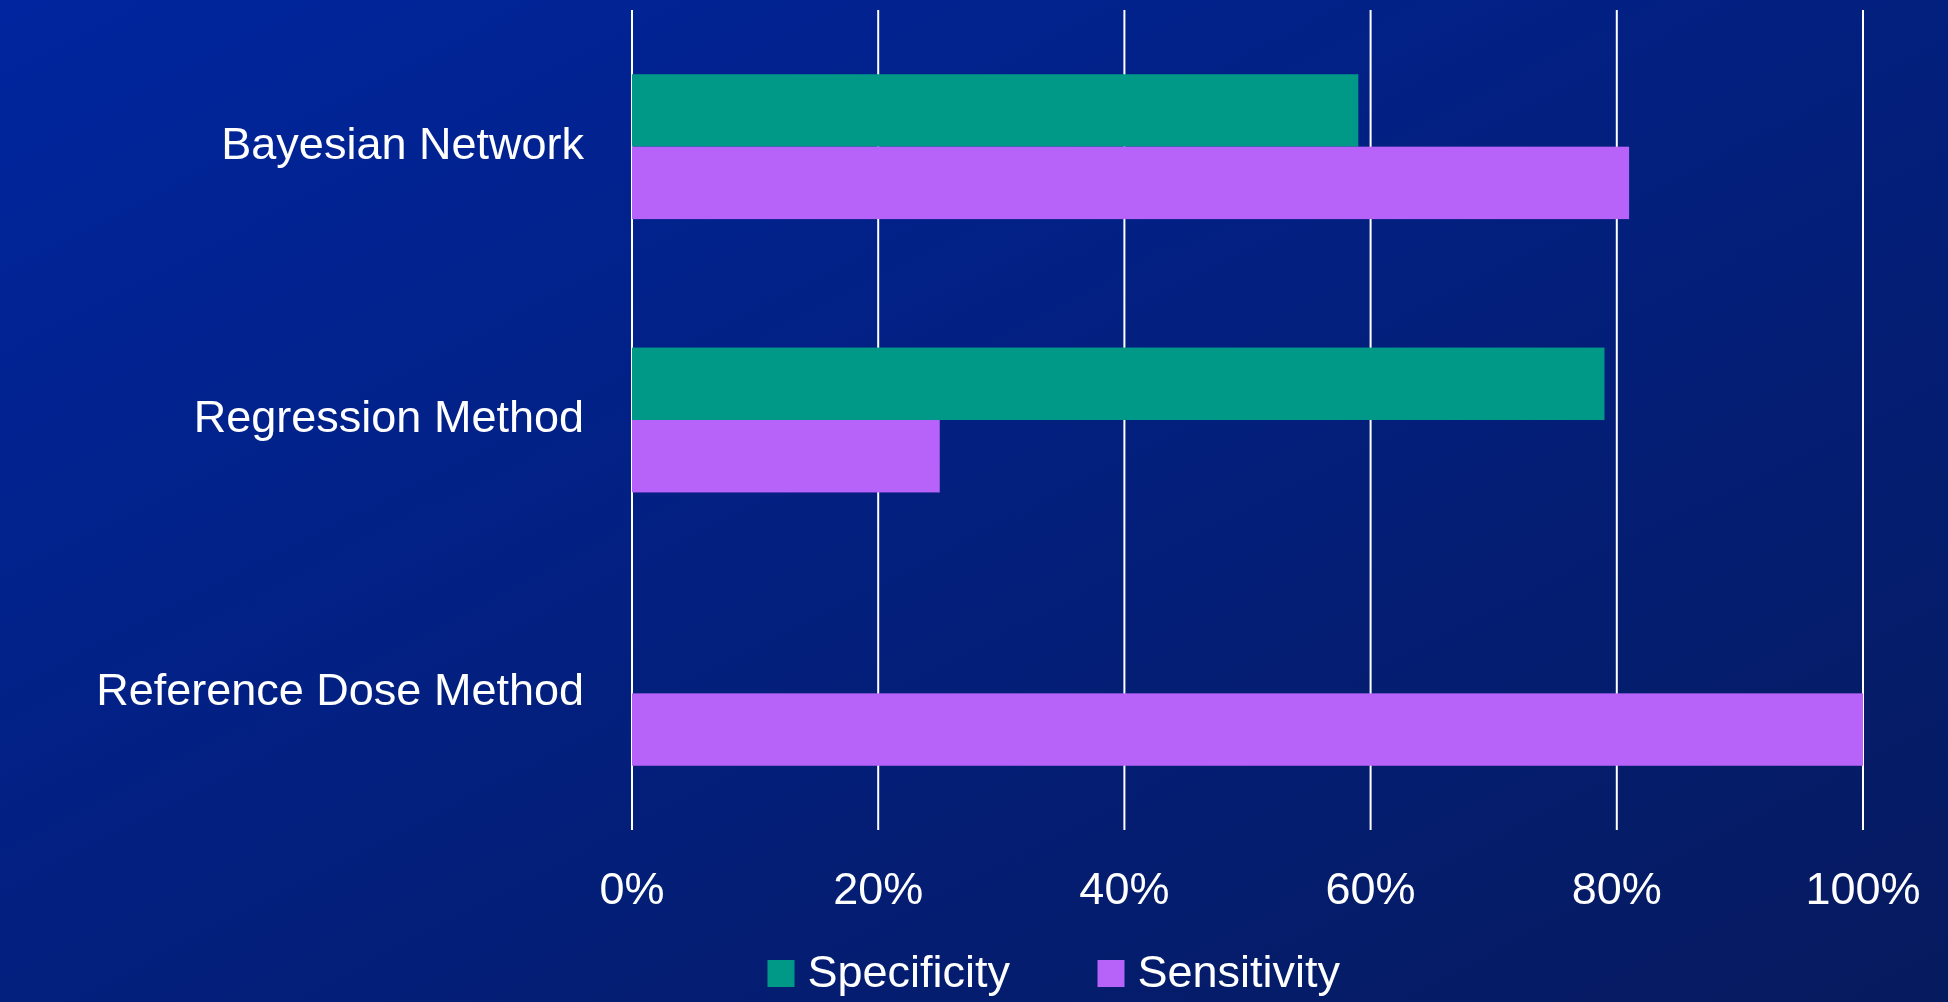 This screenshot has height=1002, width=1948. What do you see at coordinates (632, 888) in the screenshot?
I see `x-tick-label: 0%` at bounding box center [632, 888].